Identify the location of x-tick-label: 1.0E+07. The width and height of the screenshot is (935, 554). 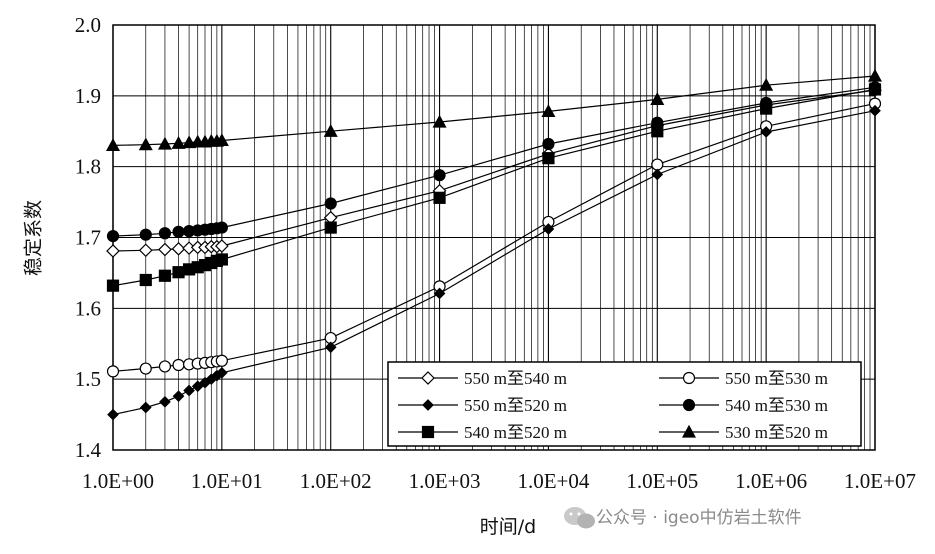
(880, 481).